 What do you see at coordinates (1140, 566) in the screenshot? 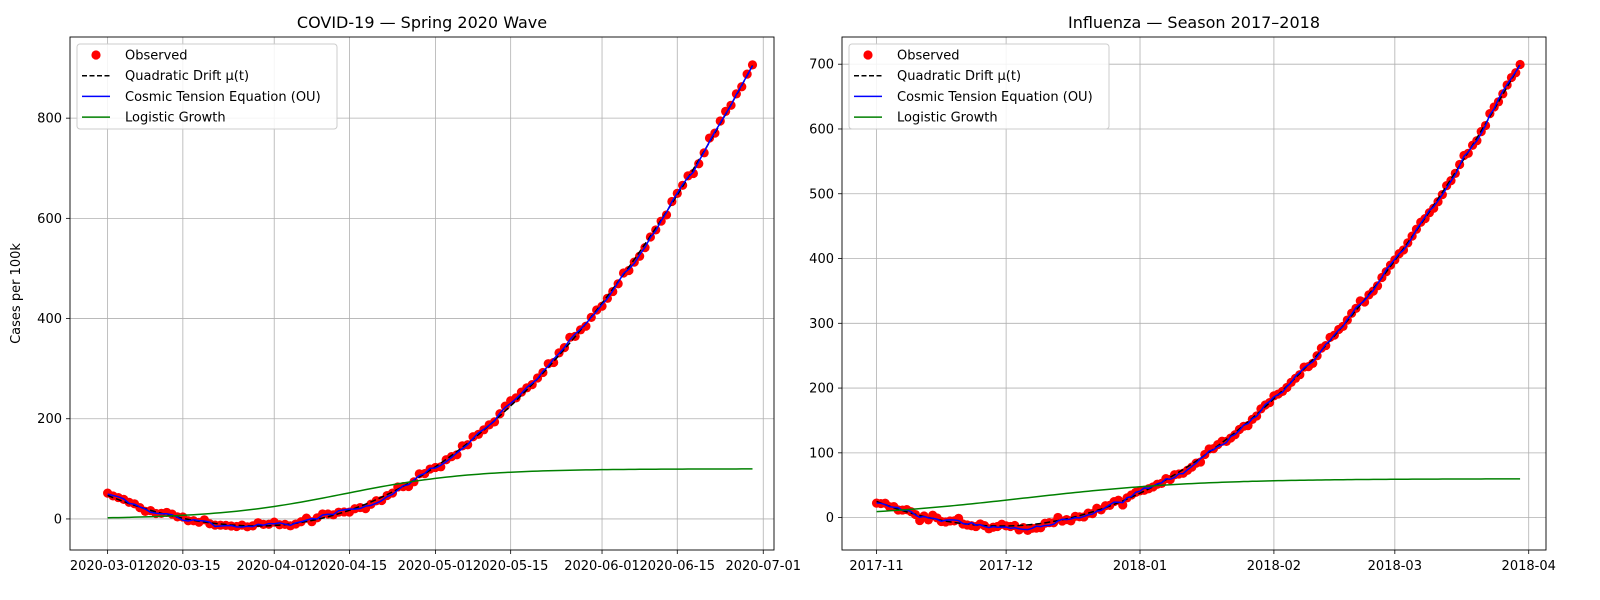
I see `x-tick-label: 2018-01` at bounding box center [1140, 566].